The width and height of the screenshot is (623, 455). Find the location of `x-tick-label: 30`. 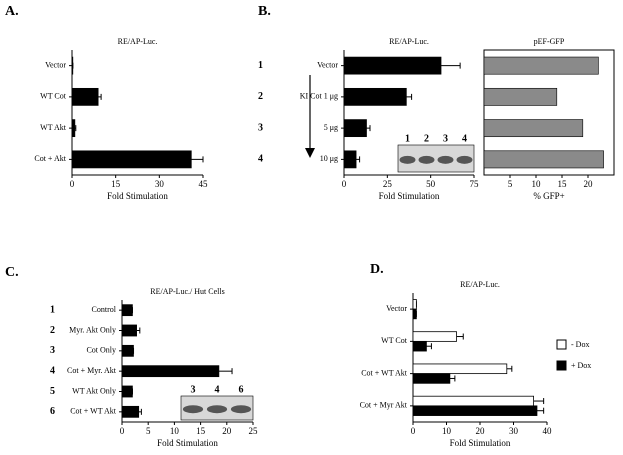

x-tick-label: 30 is located at coordinates (160, 184).